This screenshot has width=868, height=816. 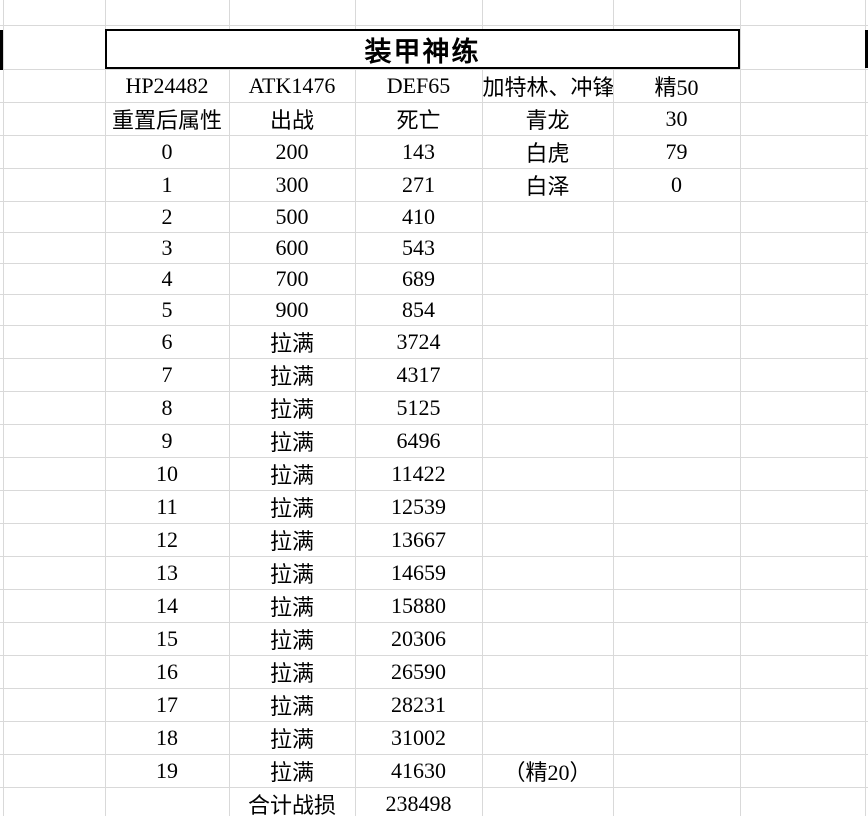 I want to click on cell-deploy: 300, so click(x=292, y=184).